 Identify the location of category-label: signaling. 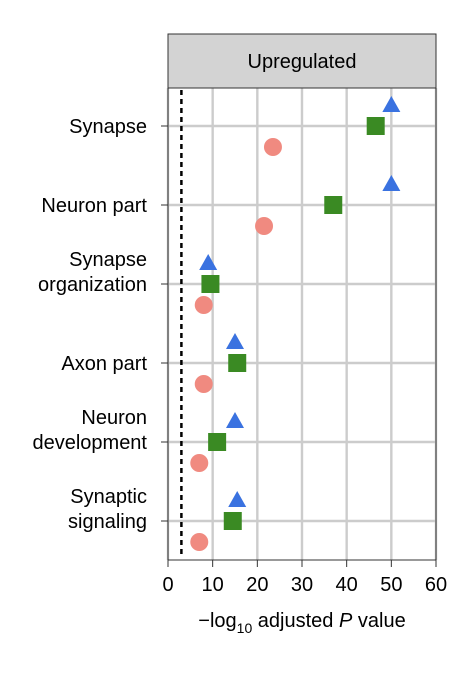
(107, 522).